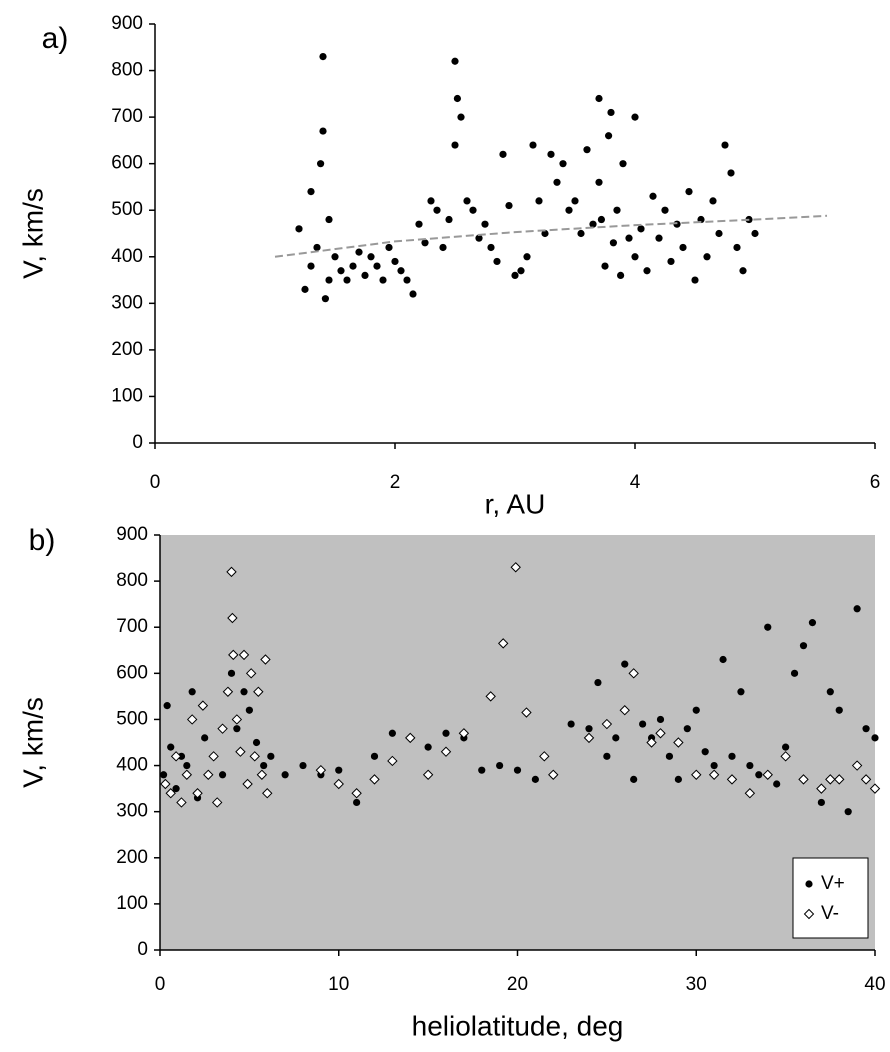 The width and height of the screenshot is (890, 1052). Describe the element at coordinates (142, 949) in the screenshot. I see `y-tick-label: 0` at that location.